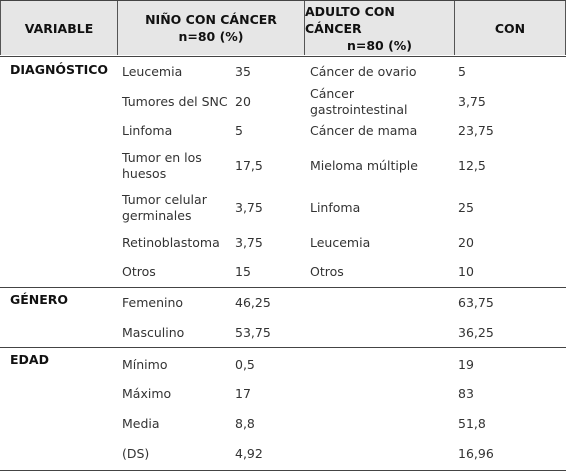 The height and width of the screenshot is (474, 566). Describe the element at coordinates (476, 332) in the screenshot. I see `adult-value: 36,25` at that location.